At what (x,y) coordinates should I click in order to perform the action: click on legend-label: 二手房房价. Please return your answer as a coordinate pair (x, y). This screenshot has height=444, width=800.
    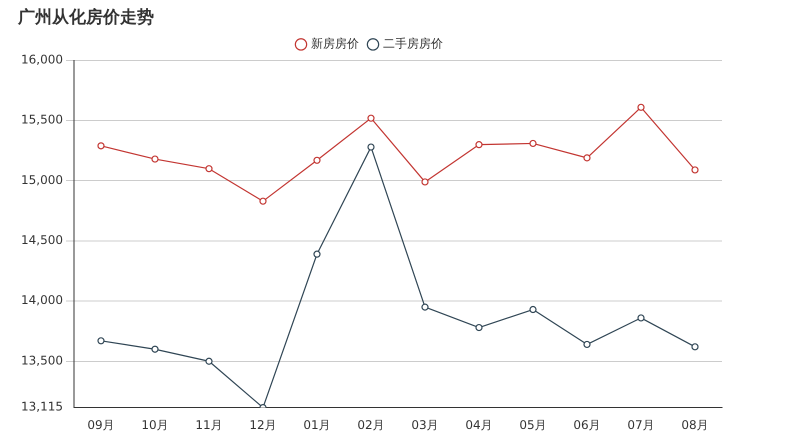
    Looking at the image, I should click on (413, 43).